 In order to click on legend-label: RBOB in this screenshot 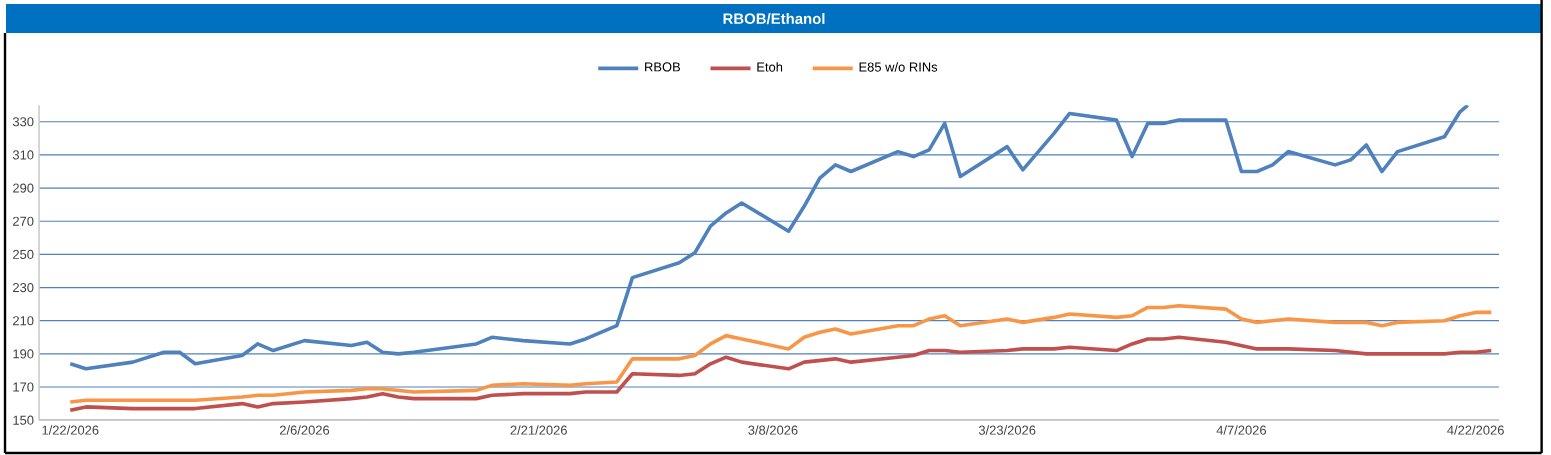, I will do `click(663, 67)`.